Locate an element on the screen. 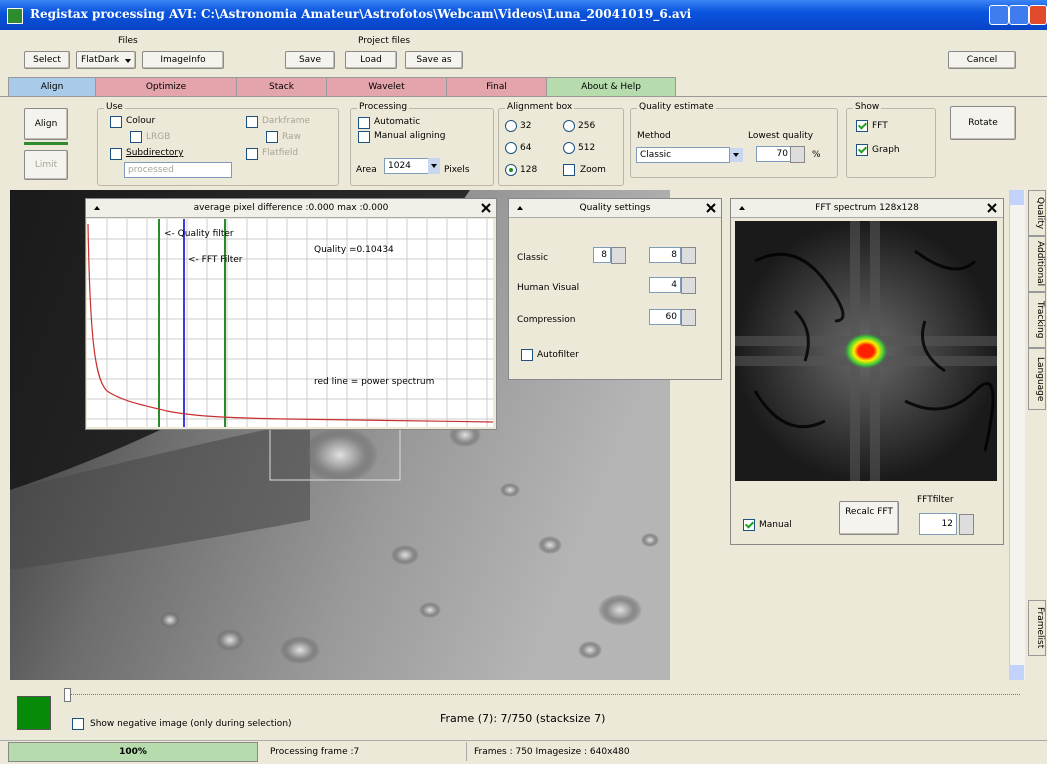 The image size is (1047, 764). fft-checkbox is located at coordinates (862, 126).